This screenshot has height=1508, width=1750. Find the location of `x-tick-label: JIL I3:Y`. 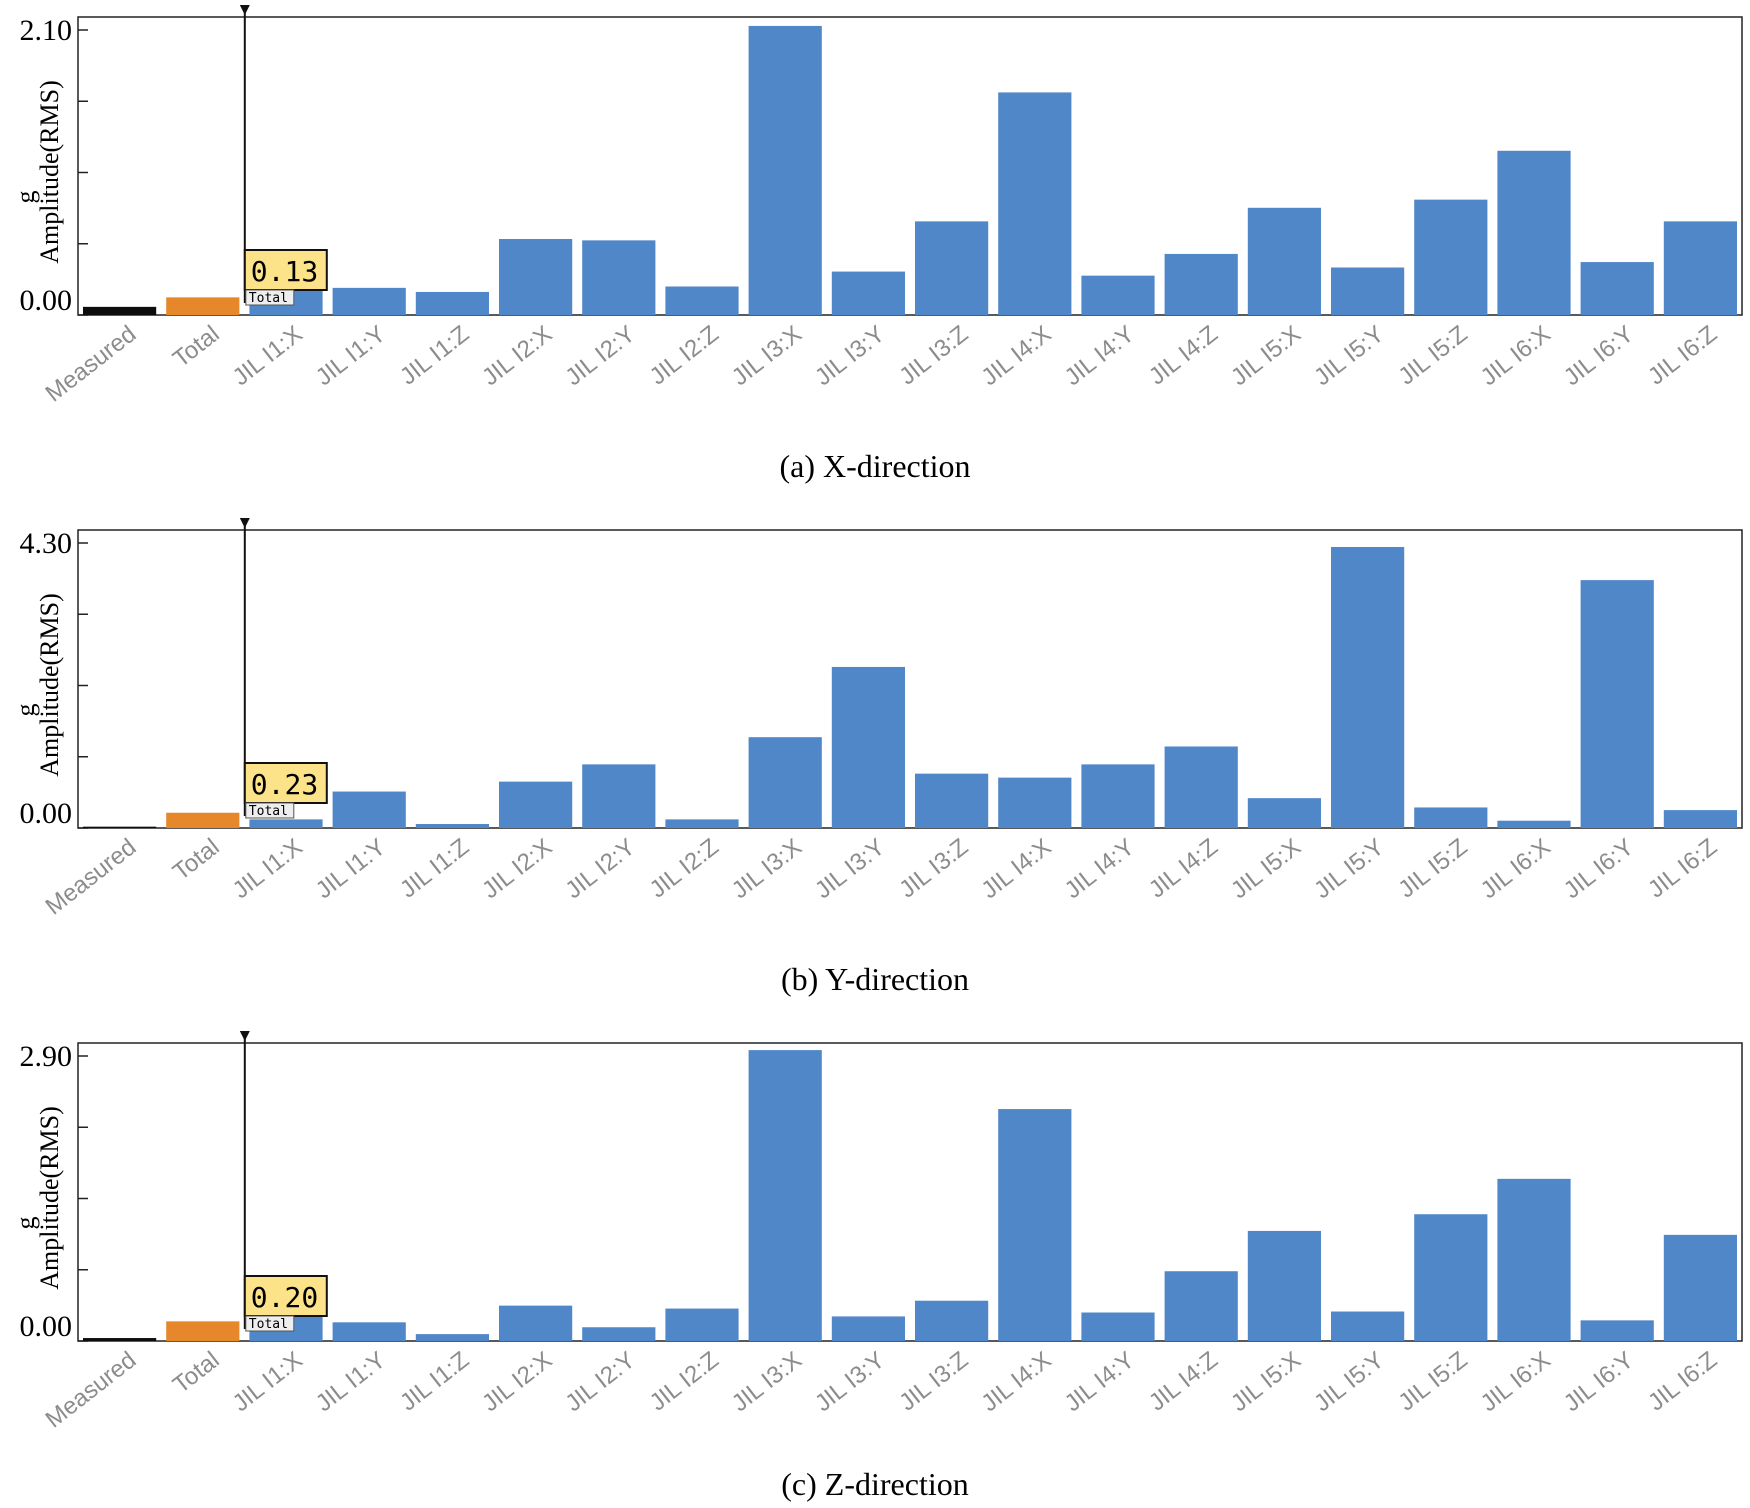

x-tick-label: JIL I3:Y is located at coordinates (850, 355).